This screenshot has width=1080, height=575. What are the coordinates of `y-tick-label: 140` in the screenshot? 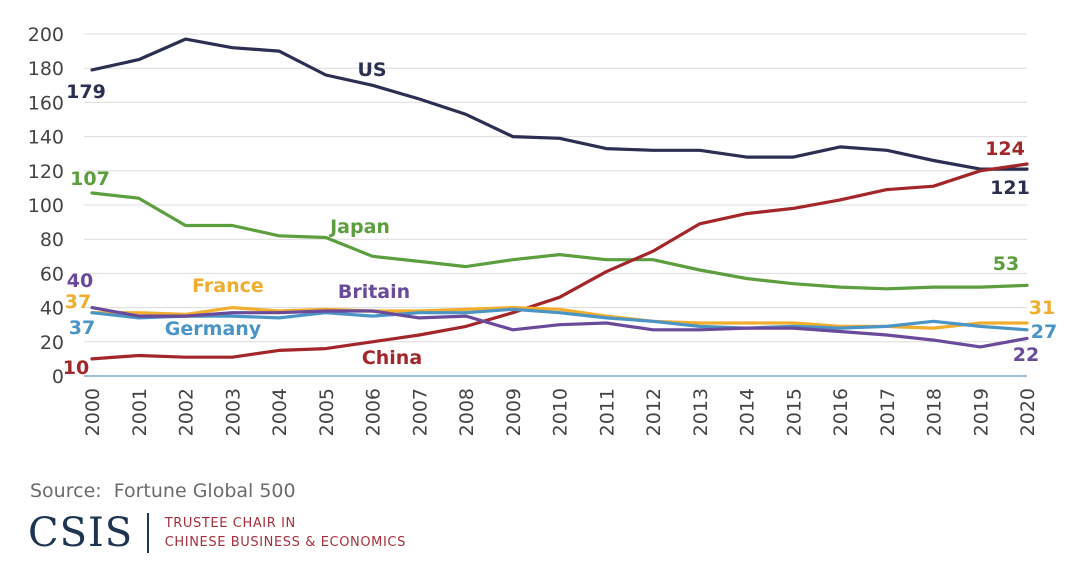 It's located at (46, 138).